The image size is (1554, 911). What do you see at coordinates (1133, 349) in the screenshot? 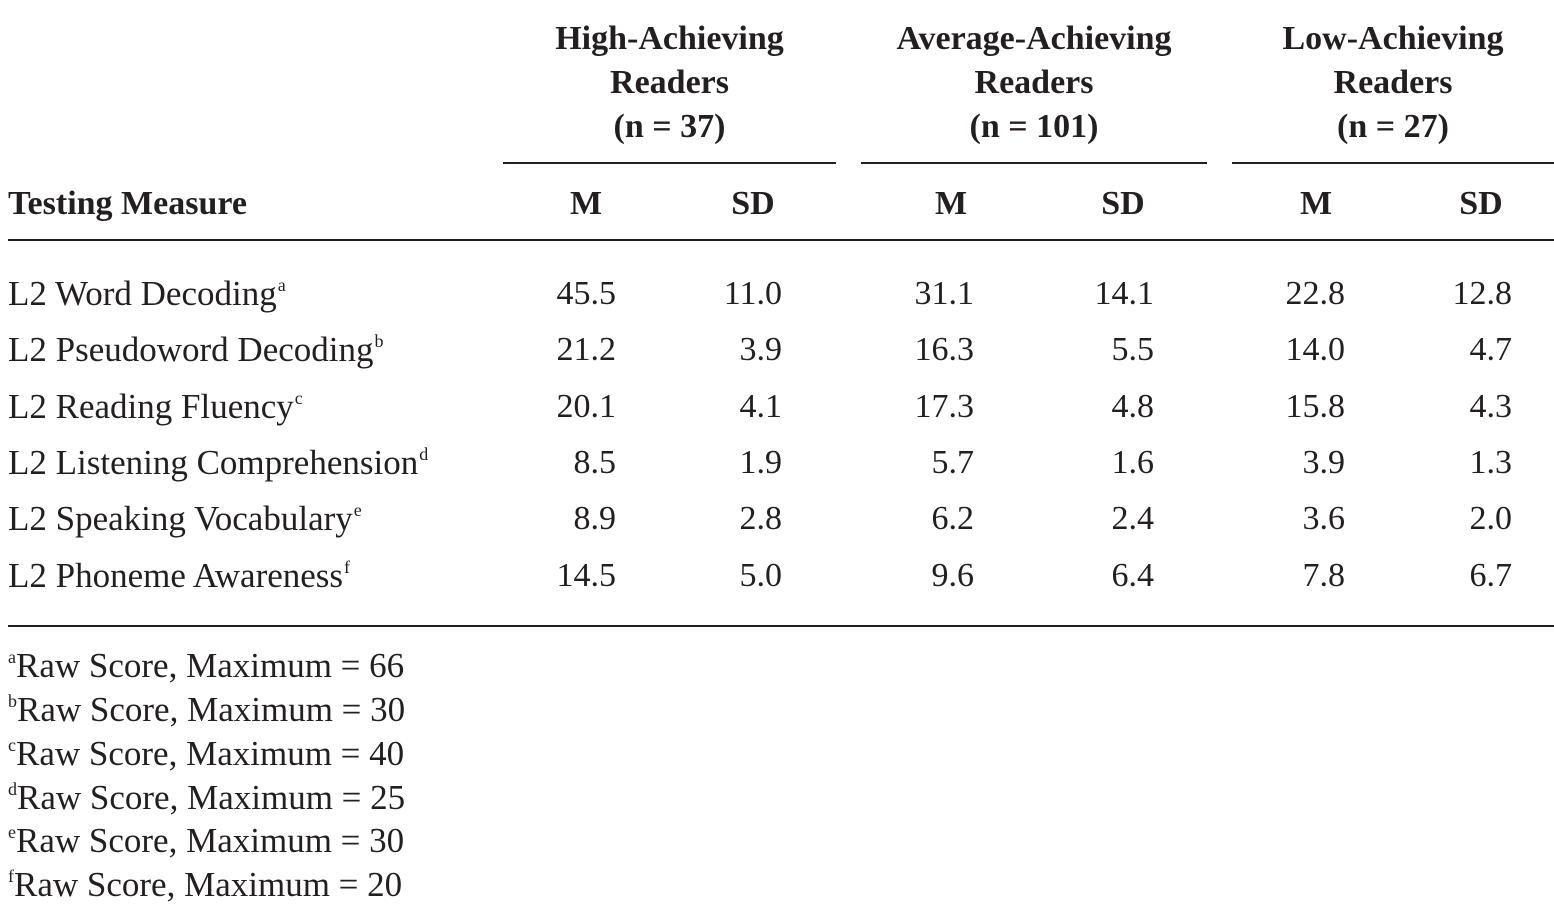
I see `cell-value: 5.5` at bounding box center [1133, 349].